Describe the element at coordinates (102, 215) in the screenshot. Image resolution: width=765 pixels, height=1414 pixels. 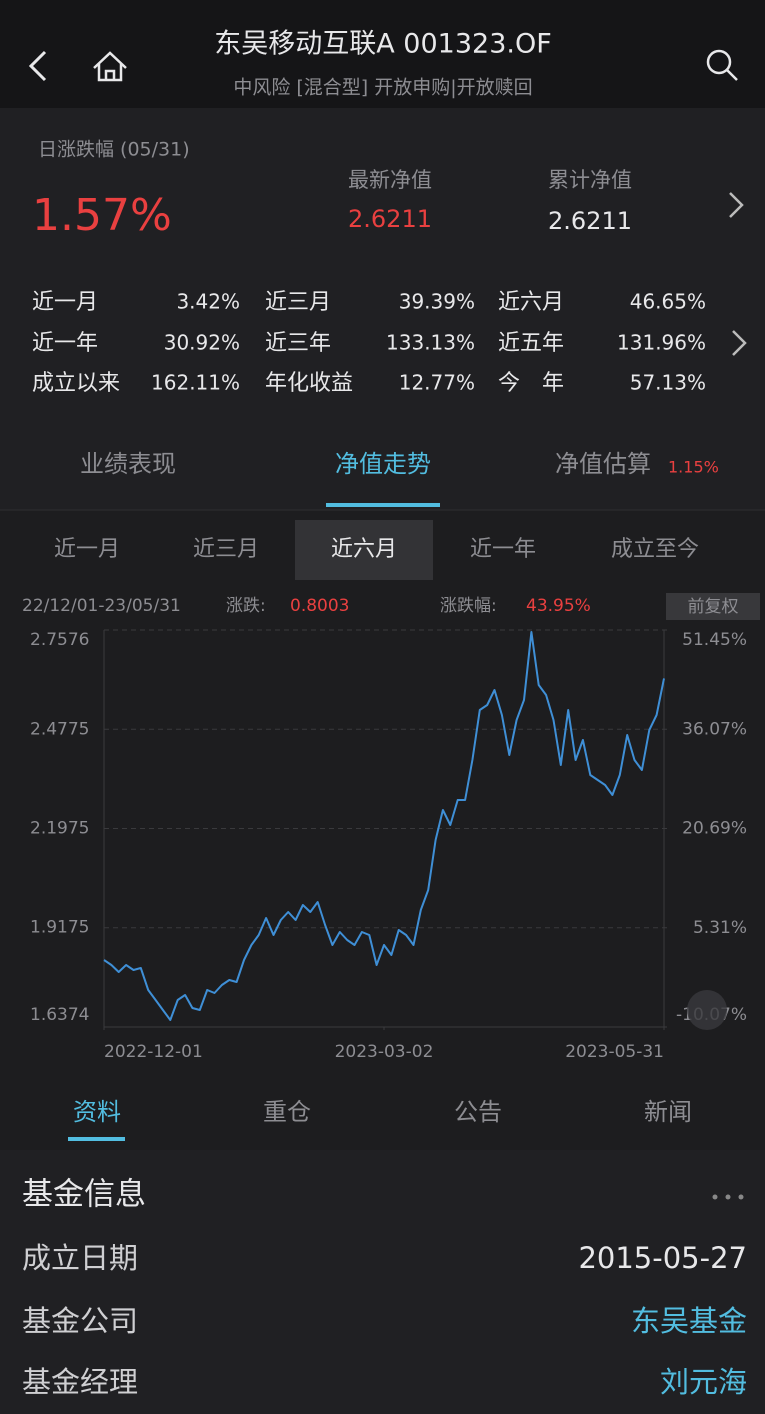
I see `daily-change: 1.57%` at that location.